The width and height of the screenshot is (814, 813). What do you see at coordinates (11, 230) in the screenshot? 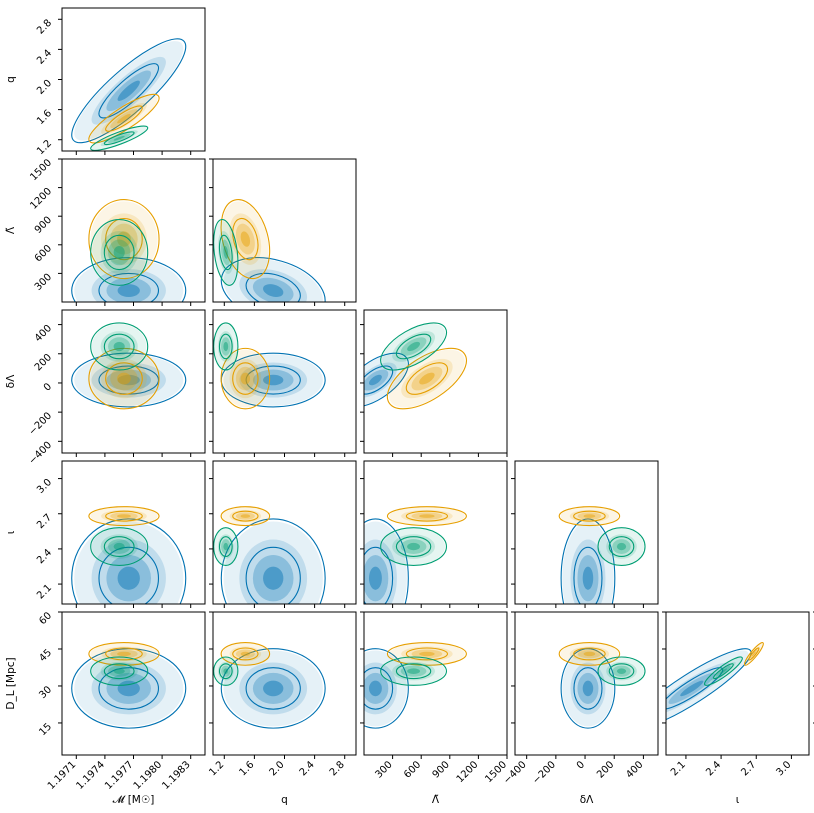
I see `y-axis-label-lt: Λ̃` at bounding box center [11, 230].